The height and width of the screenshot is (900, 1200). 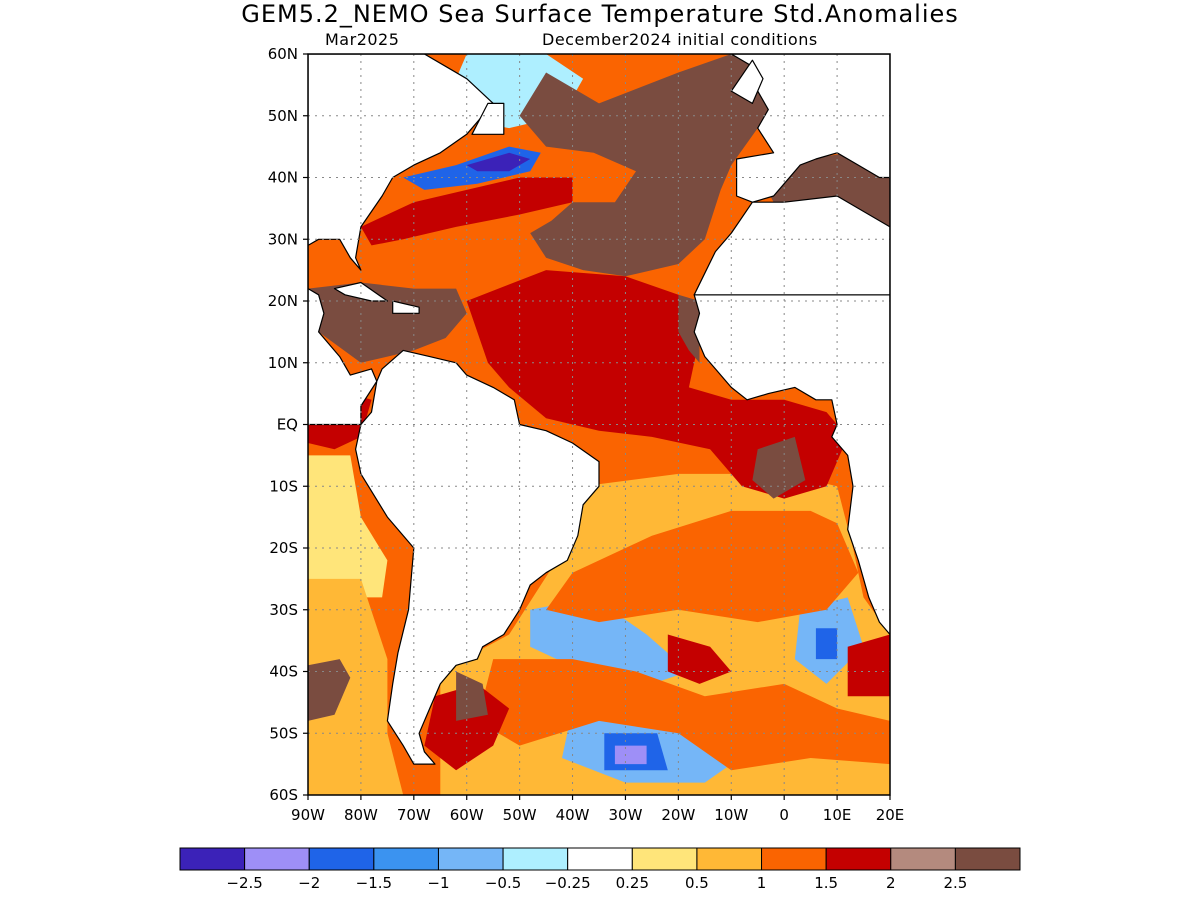 What do you see at coordinates (520, 815) in the screenshot?
I see `lon-tick-label: 50W` at bounding box center [520, 815].